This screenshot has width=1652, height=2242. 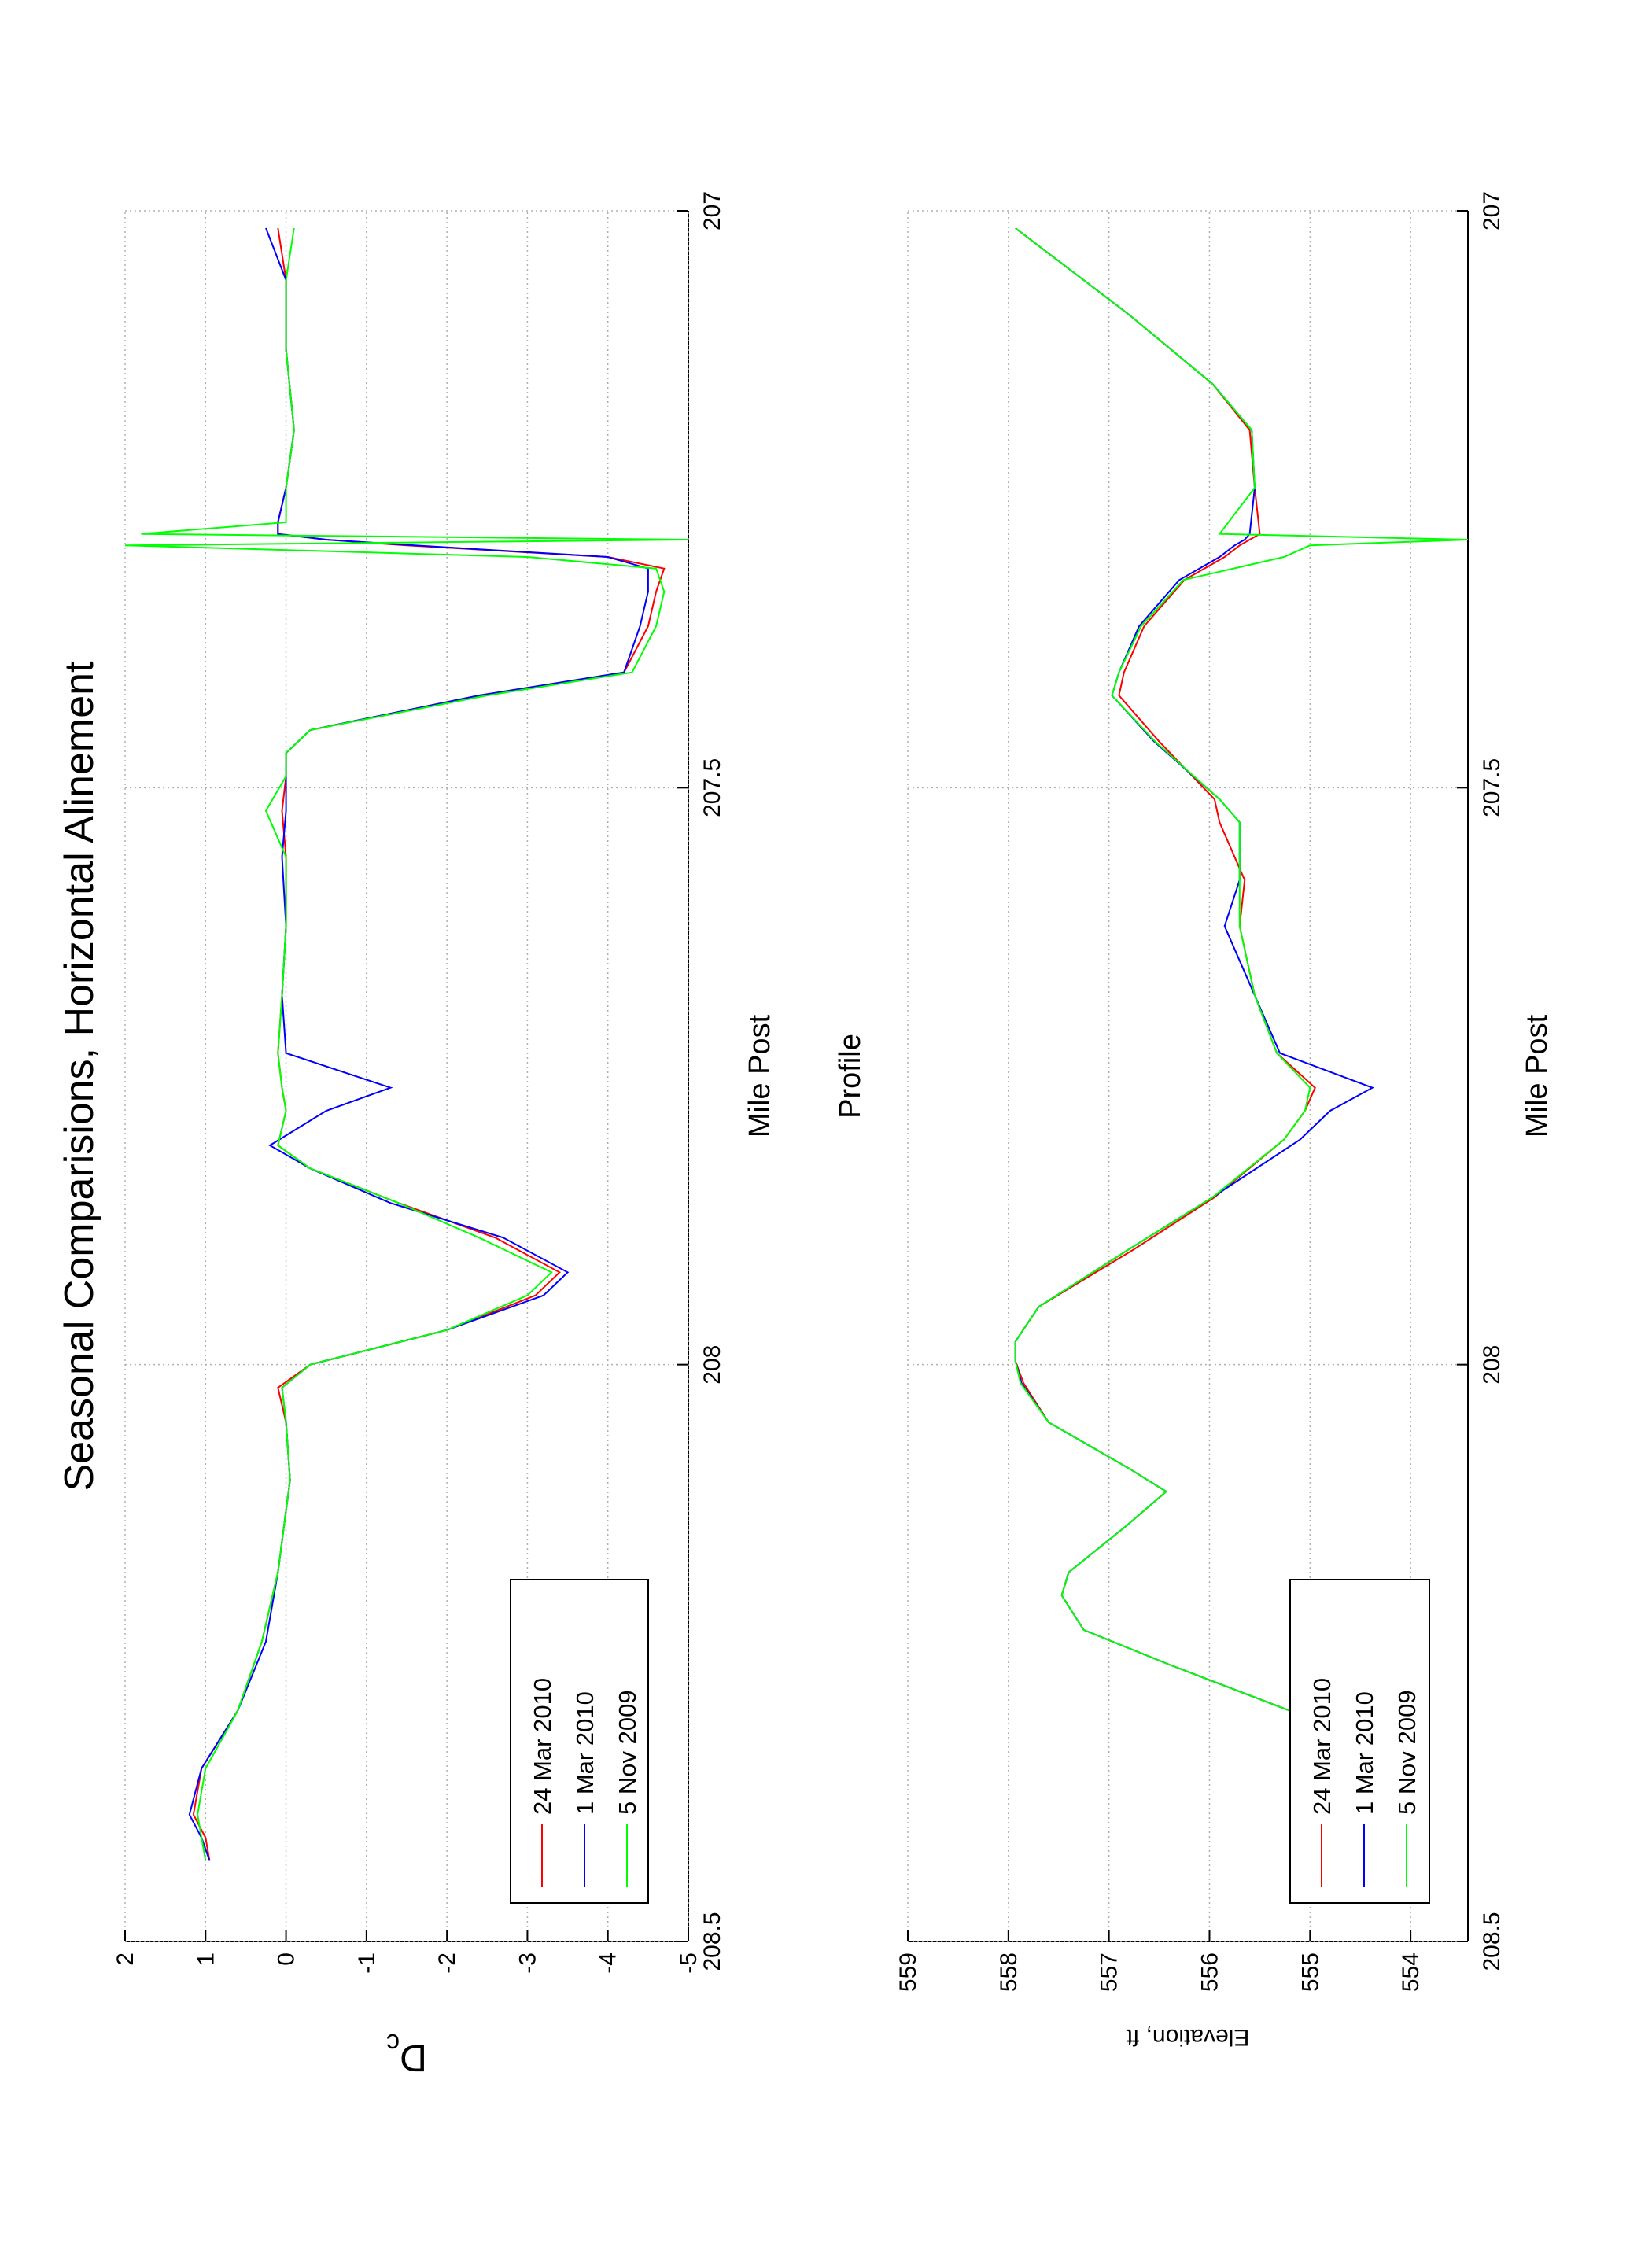 I want to click on y-label-main: D, so click(x=413, y=2057).